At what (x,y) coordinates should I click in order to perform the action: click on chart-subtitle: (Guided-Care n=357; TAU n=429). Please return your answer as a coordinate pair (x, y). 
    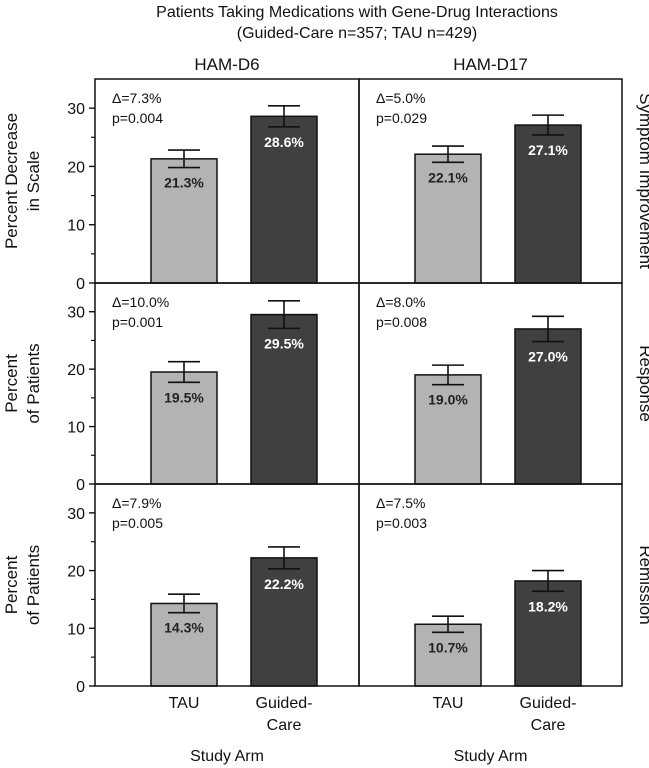
    Looking at the image, I should click on (357, 33).